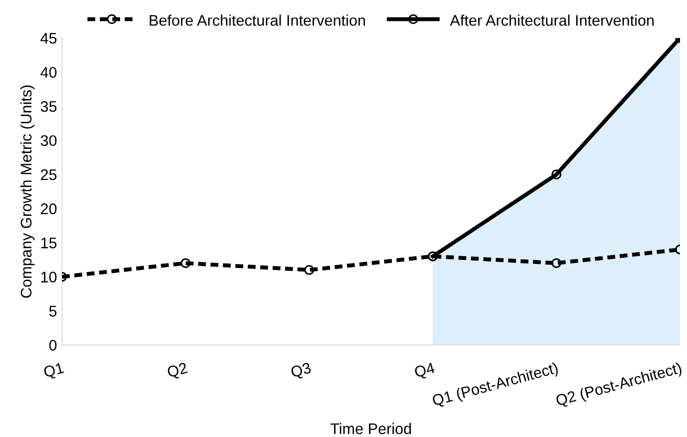 The image size is (687, 437). Describe the element at coordinates (48, 208) in the screenshot. I see `y-tick-label: 20` at that location.